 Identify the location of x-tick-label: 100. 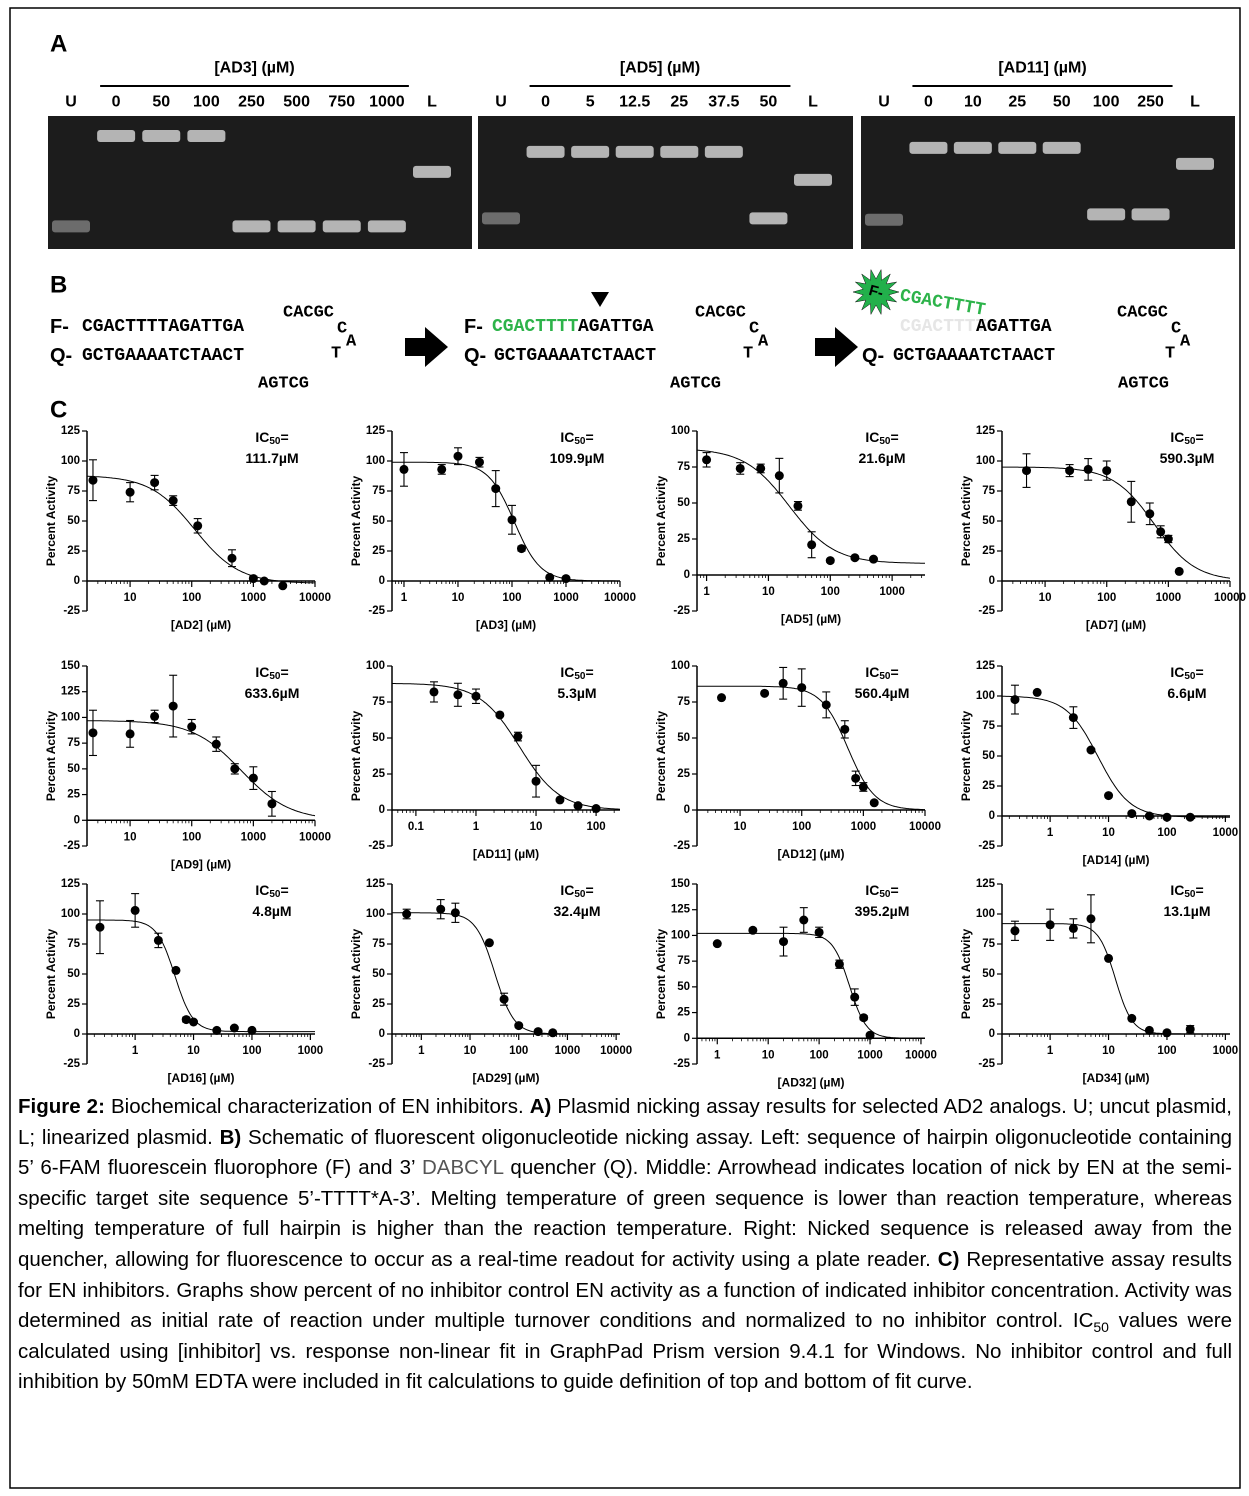
(830, 592).